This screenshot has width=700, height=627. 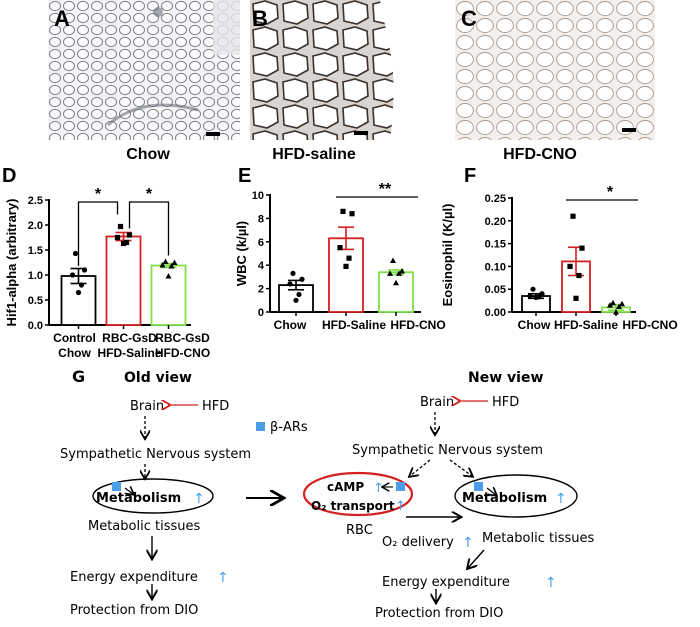 I want to click on rbc-ellipse, so click(x=358, y=494).